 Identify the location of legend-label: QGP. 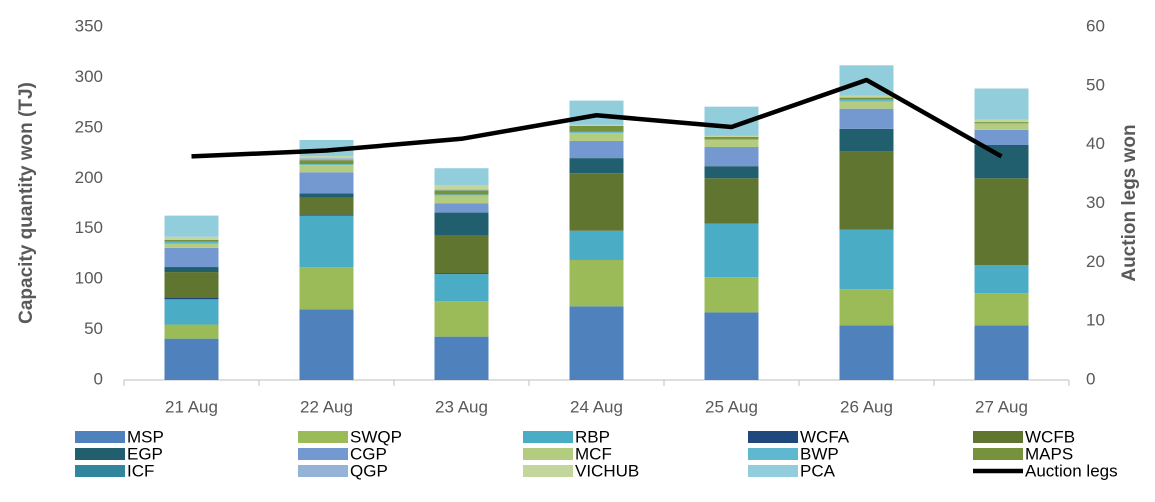
(369, 470).